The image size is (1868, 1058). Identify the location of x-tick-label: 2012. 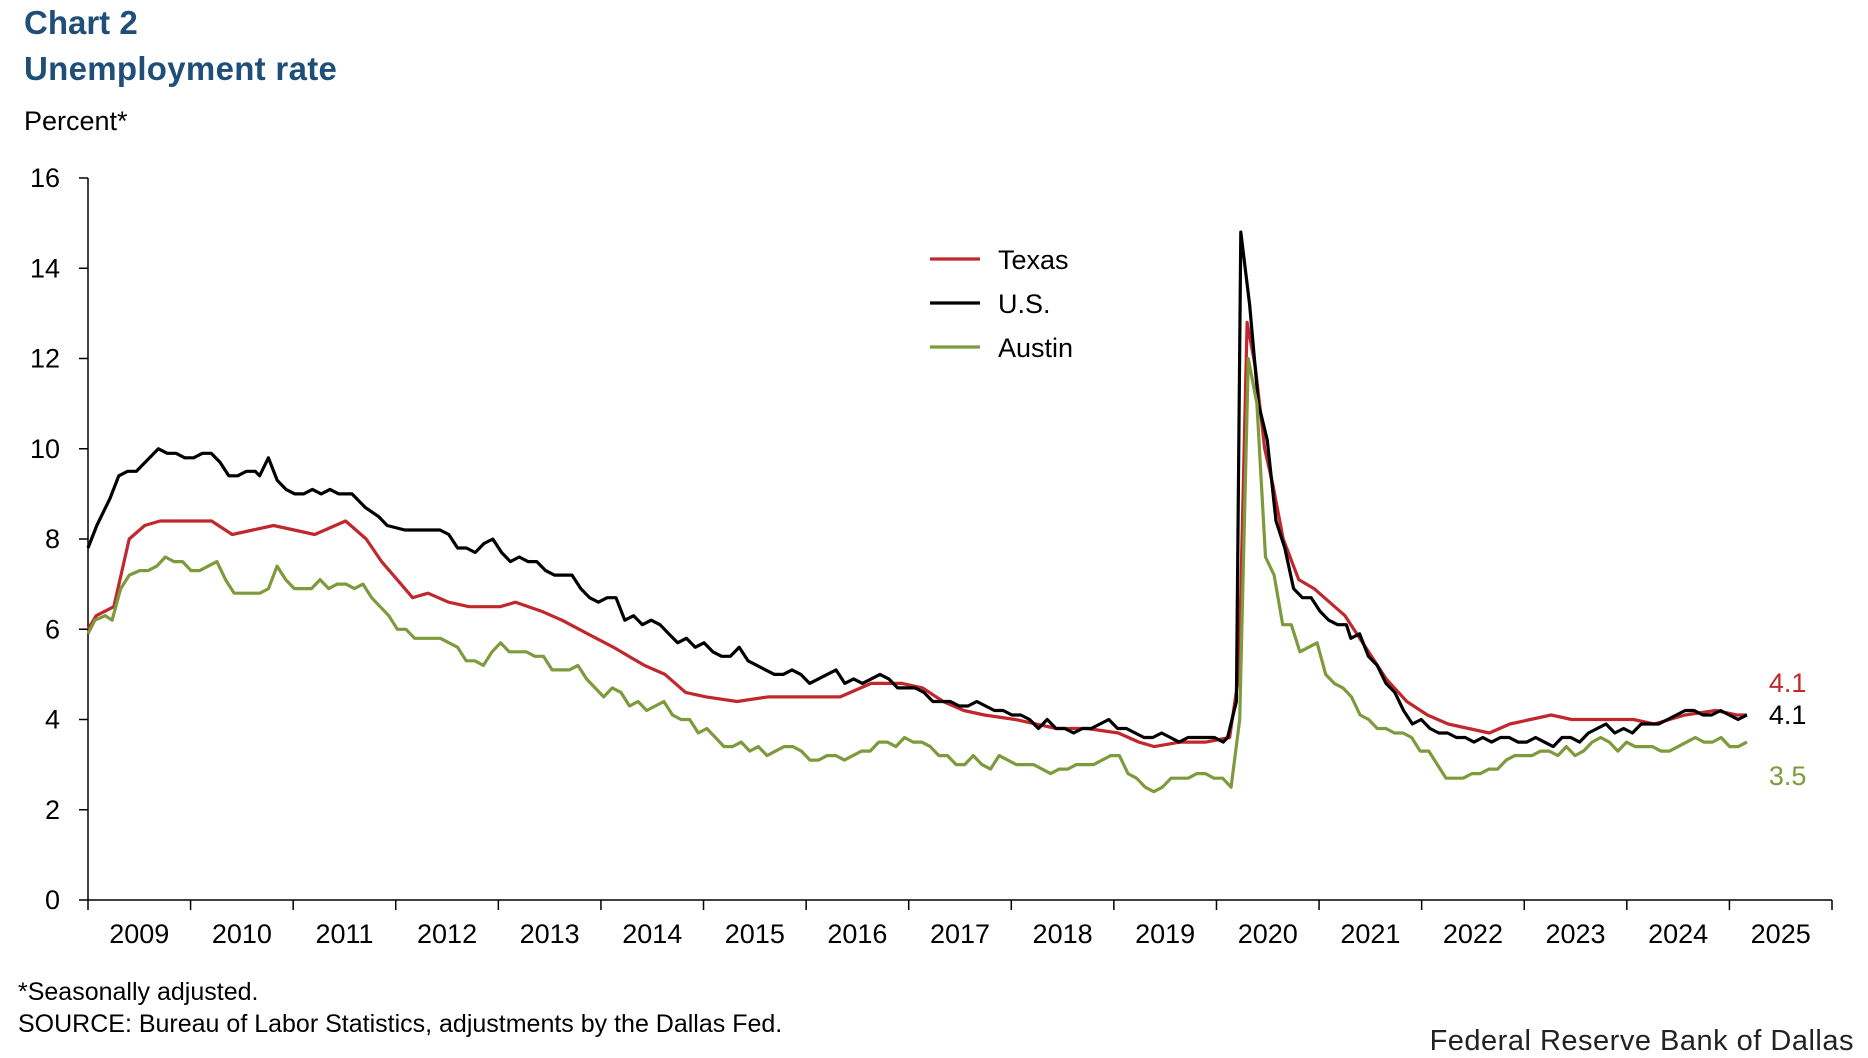
(447, 934).